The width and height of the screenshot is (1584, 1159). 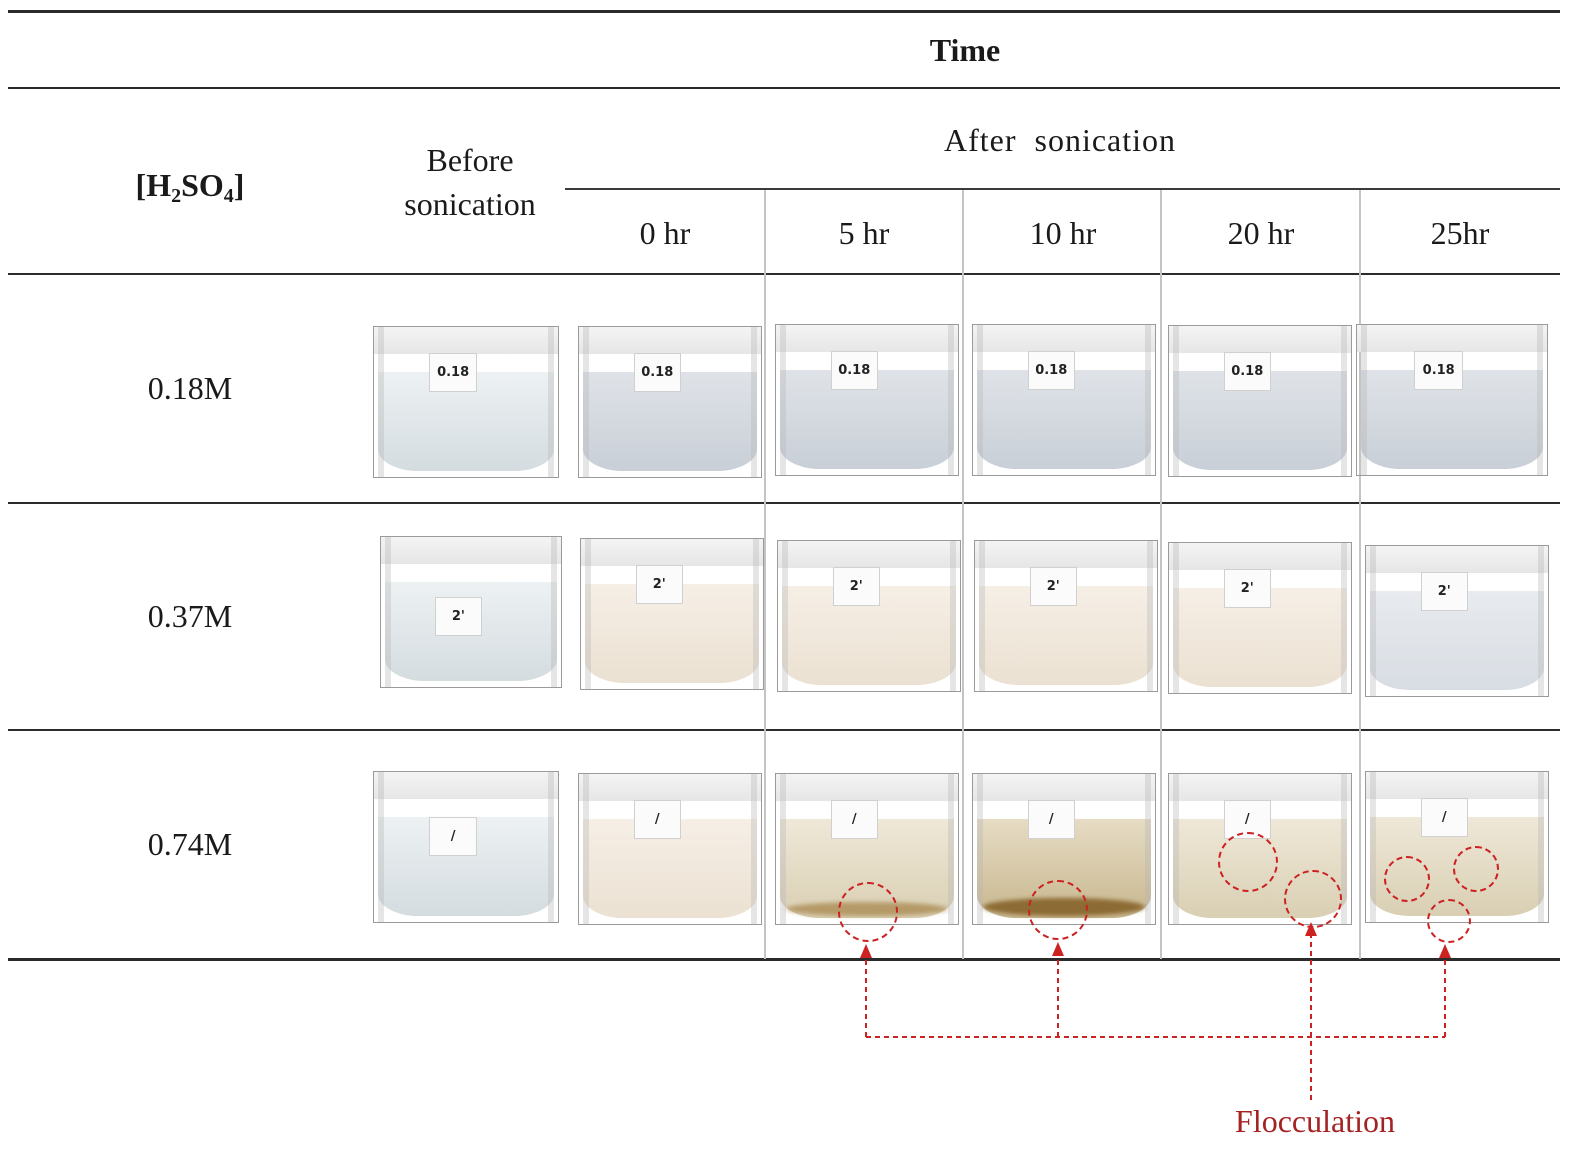 What do you see at coordinates (153, 185) in the screenshot?
I see `acid-label-open: [H` at bounding box center [153, 185].